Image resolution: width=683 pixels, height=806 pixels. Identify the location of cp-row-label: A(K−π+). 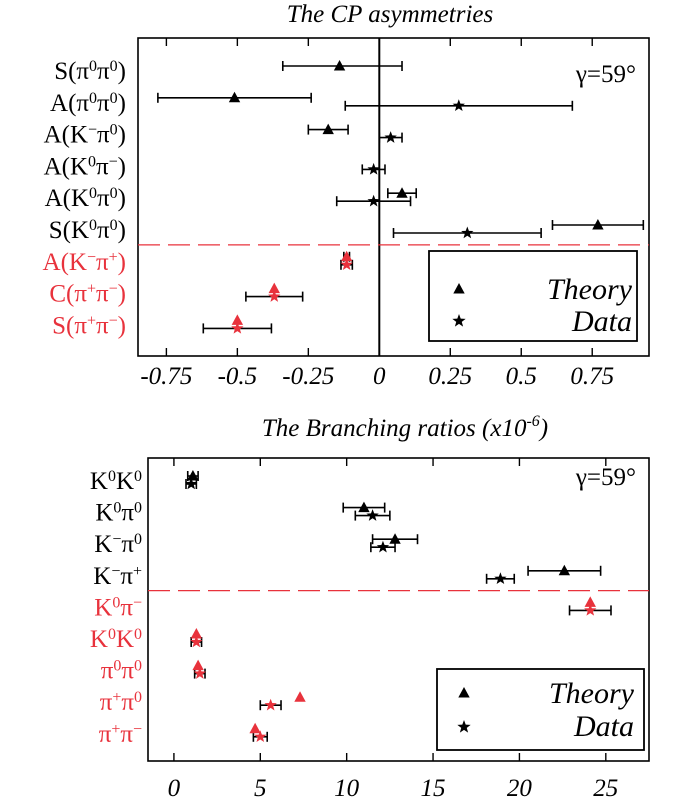
(84, 262).